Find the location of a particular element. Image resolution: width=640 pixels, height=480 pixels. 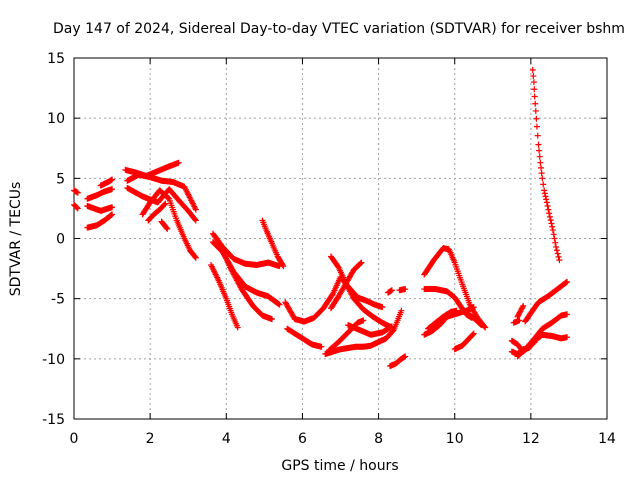

x-axis-label: GPS time / hours is located at coordinates (339, 466).